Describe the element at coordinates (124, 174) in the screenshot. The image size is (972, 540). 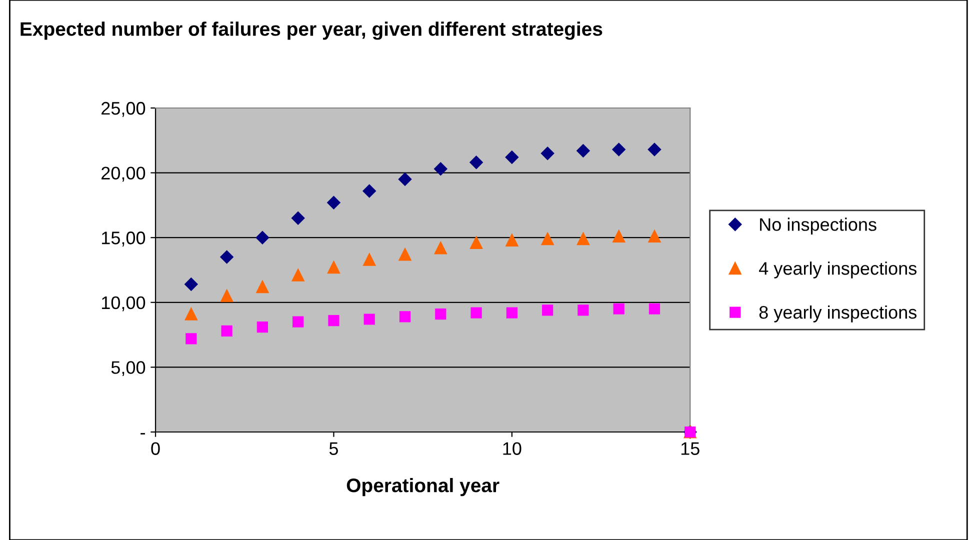
I see `y-tick-label: 20,00` at that location.